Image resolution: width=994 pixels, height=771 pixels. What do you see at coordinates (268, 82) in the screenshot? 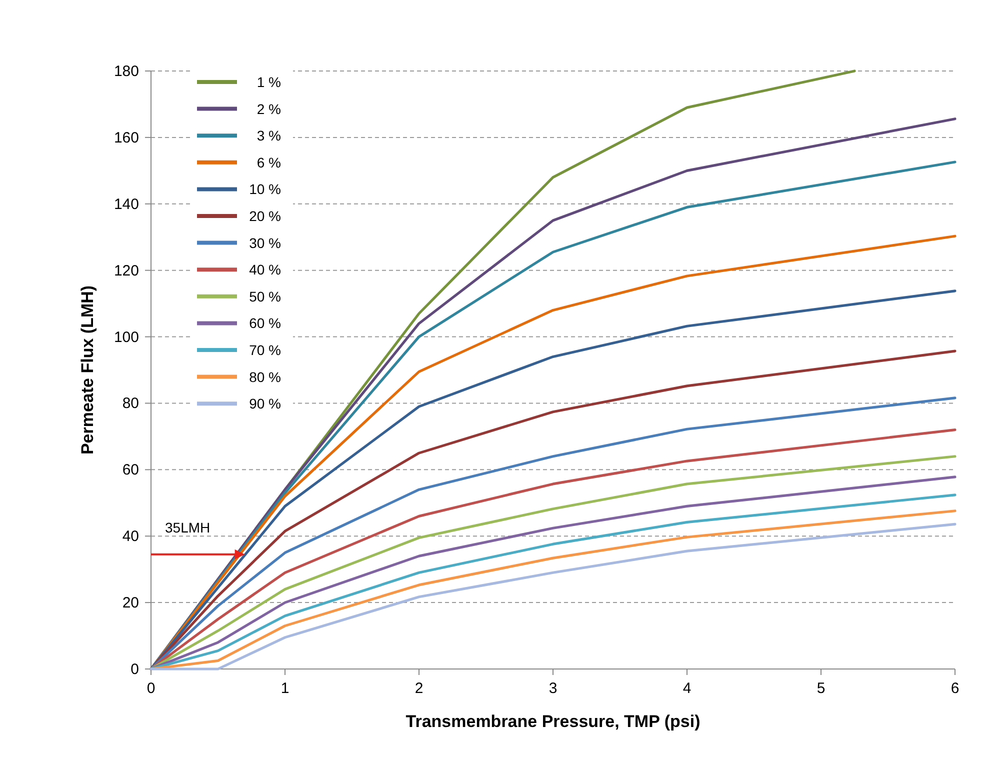
I see `legend-label: 1 %` at bounding box center [268, 82].